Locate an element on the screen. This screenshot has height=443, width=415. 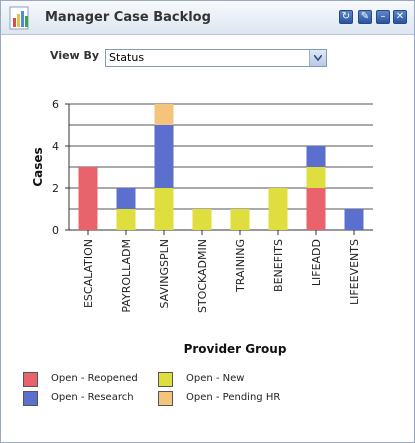
minimize-icon: – is located at coordinates (383, 16).